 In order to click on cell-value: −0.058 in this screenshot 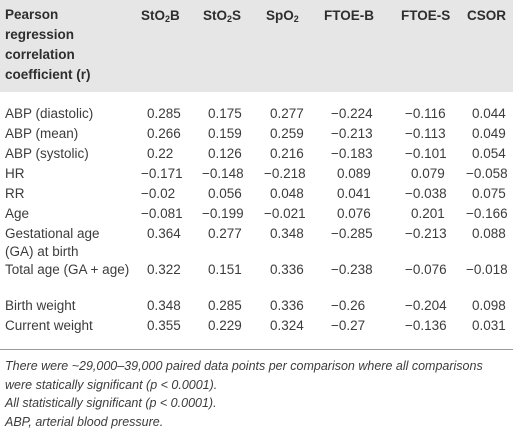, I will do `click(487, 173)`.